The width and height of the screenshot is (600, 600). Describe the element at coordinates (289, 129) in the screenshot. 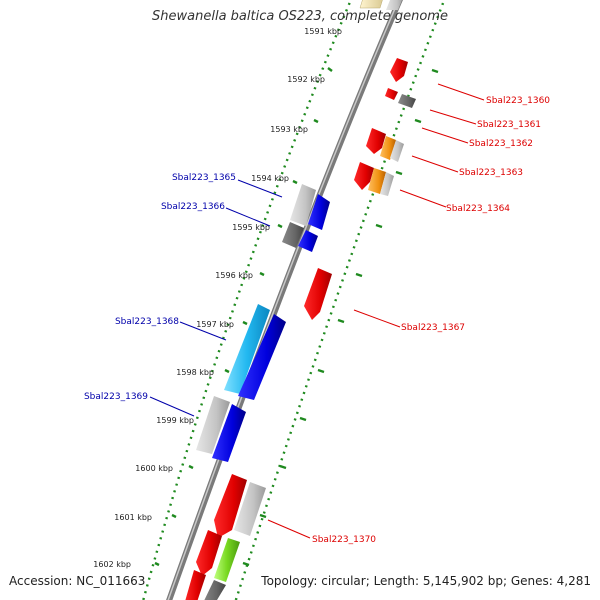

I see `tick-label: 1593 kbp` at that location.